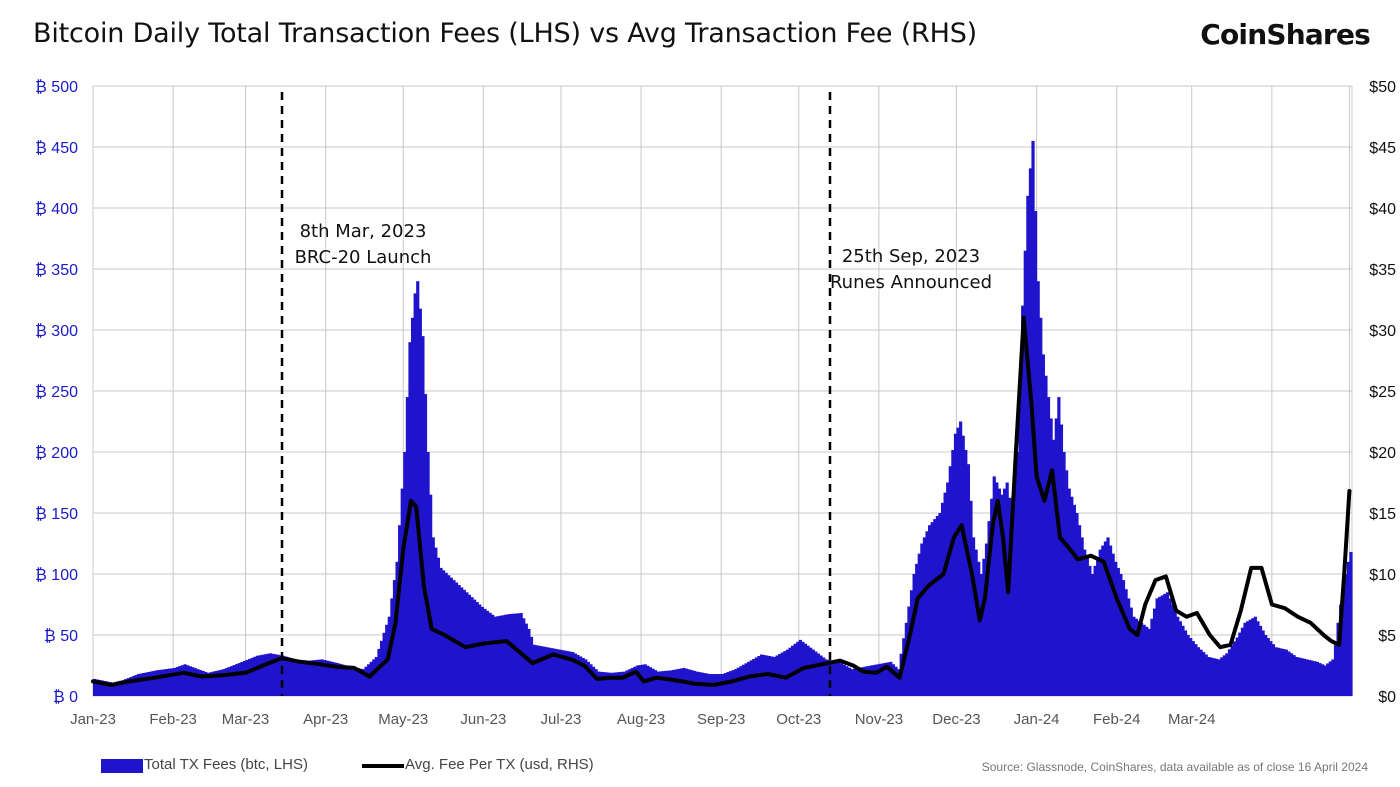 Image resolution: width=1400 pixels, height=787 pixels. I want to click on y-right-tick-label: $5, so click(1387, 636).